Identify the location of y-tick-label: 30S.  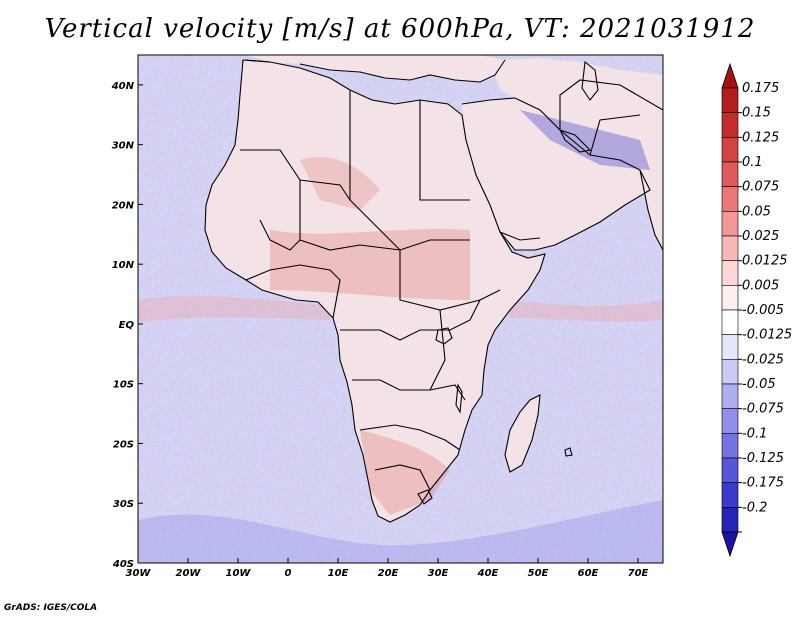
(123, 504).